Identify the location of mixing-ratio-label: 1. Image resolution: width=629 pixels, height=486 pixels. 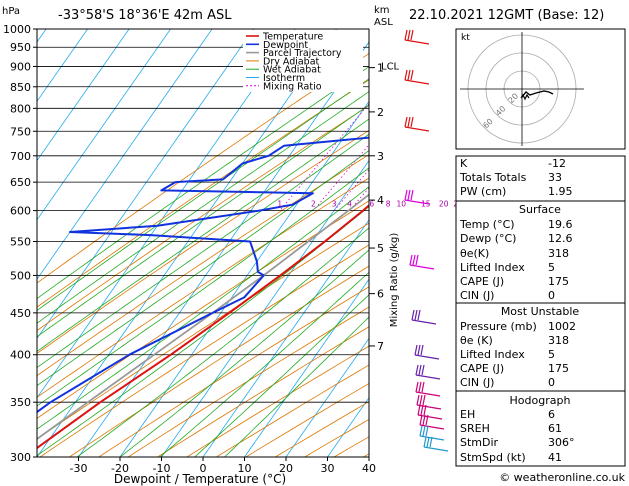
(279, 204).